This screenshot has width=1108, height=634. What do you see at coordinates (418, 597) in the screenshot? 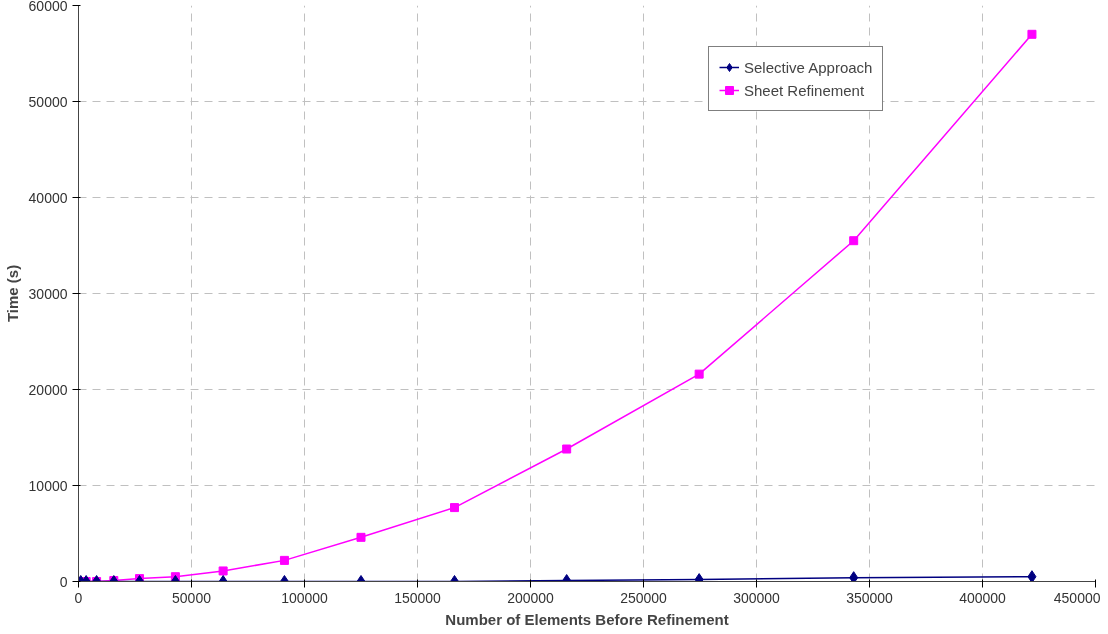
I see `x-tick-label: 150000` at bounding box center [418, 597].